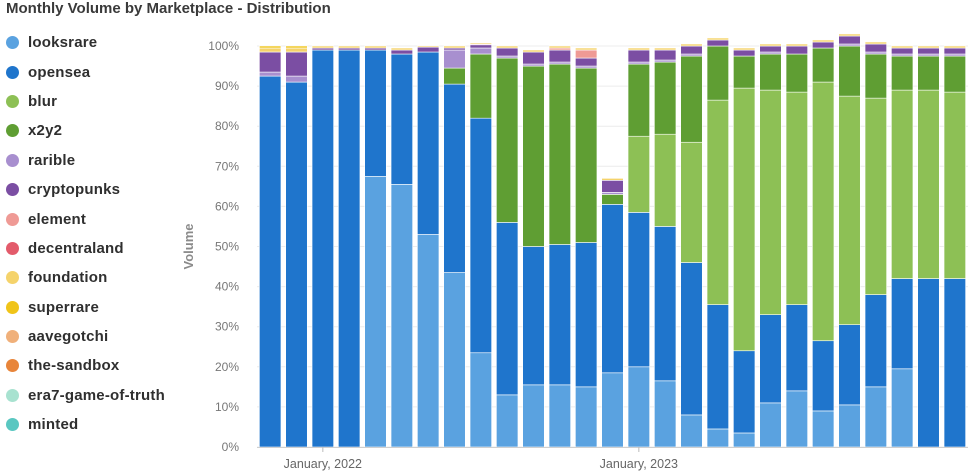 The height and width of the screenshot is (472, 972). Describe the element at coordinates (99, 71) in the screenshot. I see `legend-item-opensea: opensea` at that location.